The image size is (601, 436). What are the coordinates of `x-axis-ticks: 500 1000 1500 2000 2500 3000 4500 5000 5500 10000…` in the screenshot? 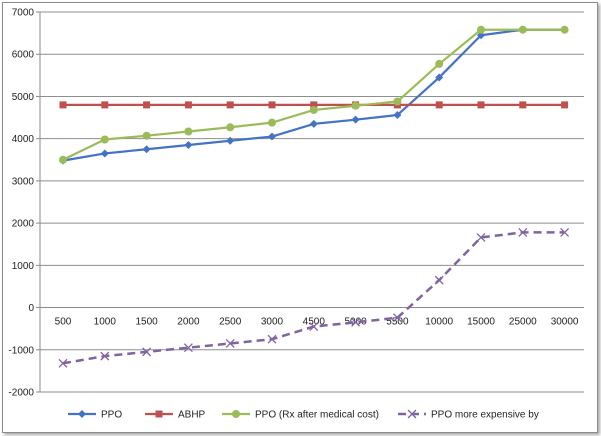 It's located at (317, 322).